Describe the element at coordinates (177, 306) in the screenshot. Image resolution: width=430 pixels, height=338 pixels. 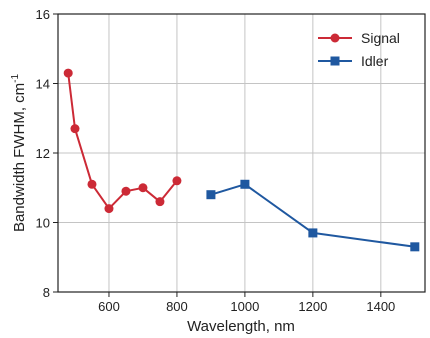
I see `x-tick-label: 800` at that location.